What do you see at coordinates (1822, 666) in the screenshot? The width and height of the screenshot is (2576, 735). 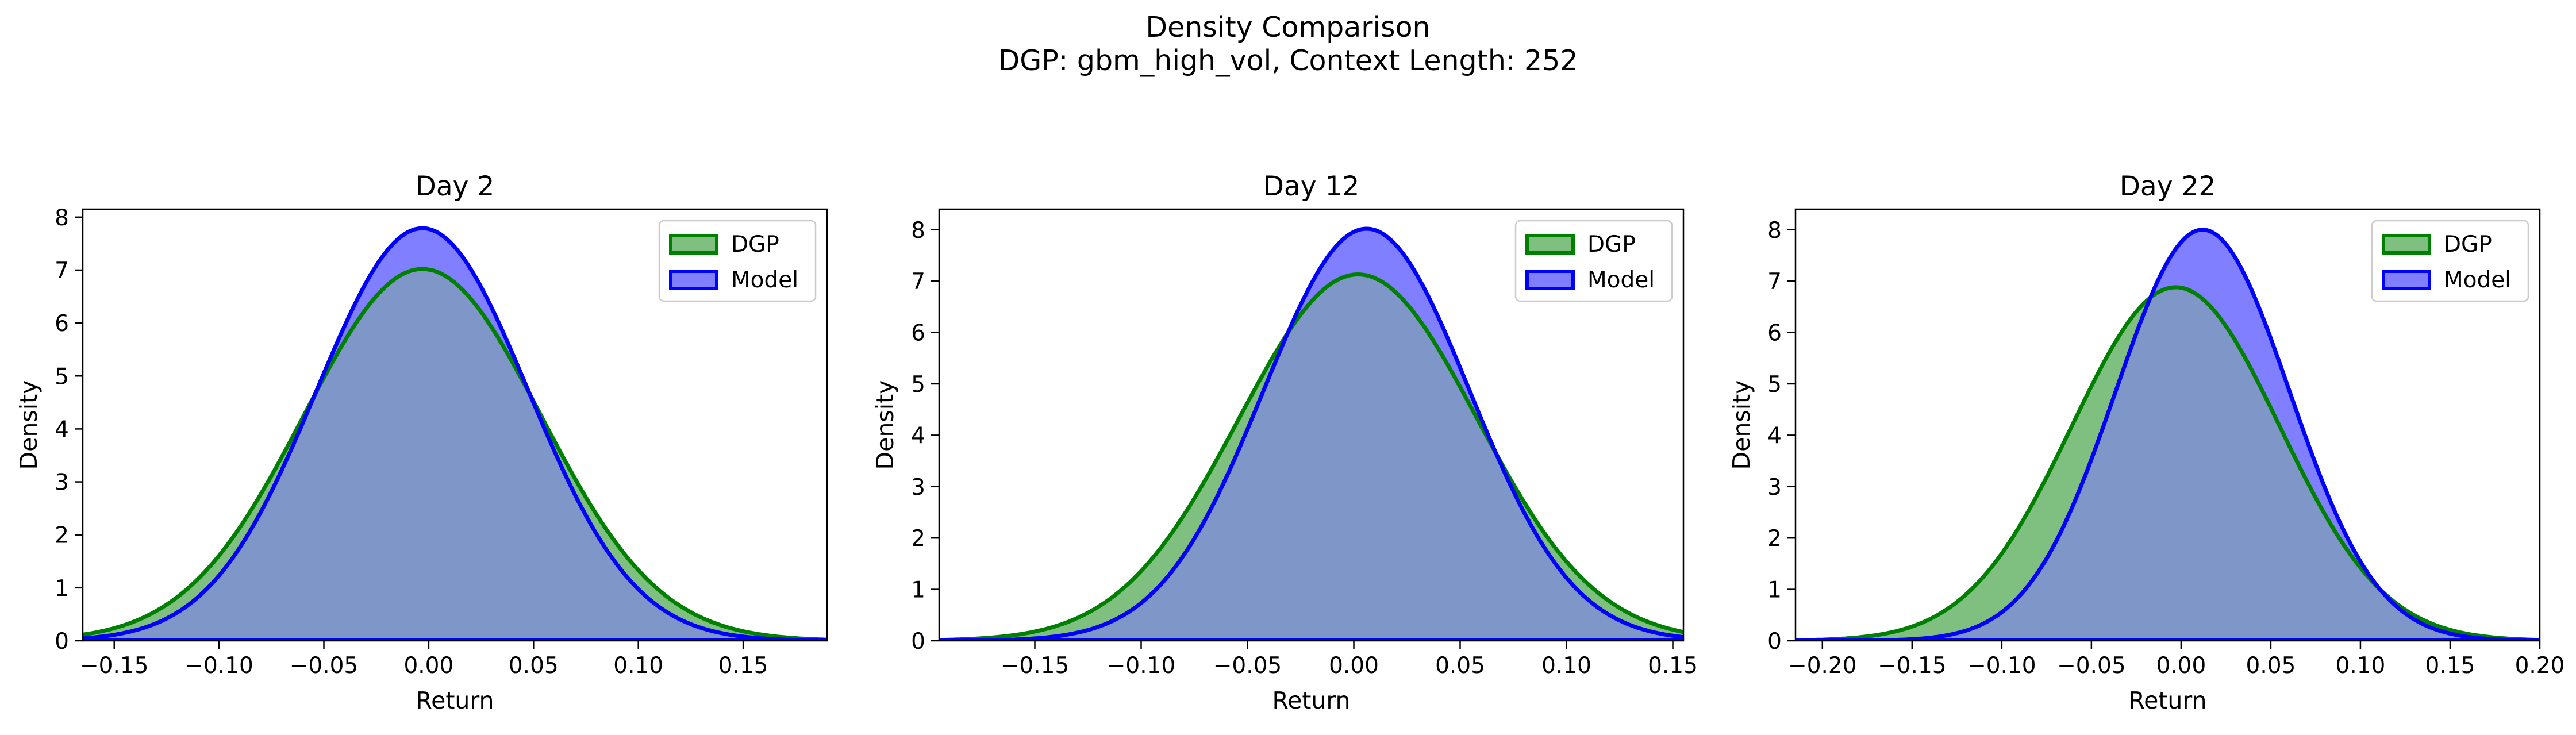 I see `x-tick-label: −0.20` at bounding box center [1822, 666].